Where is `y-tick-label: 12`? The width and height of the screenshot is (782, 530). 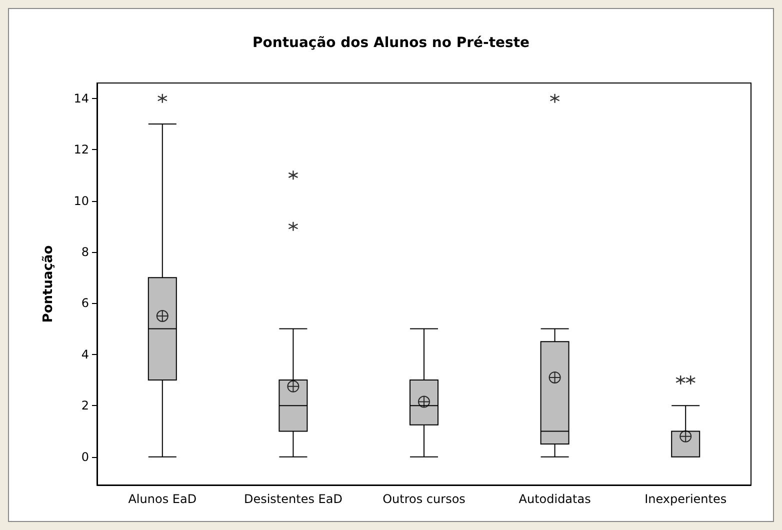 y-tick-label: 12 is located at coordinates (81, 149).